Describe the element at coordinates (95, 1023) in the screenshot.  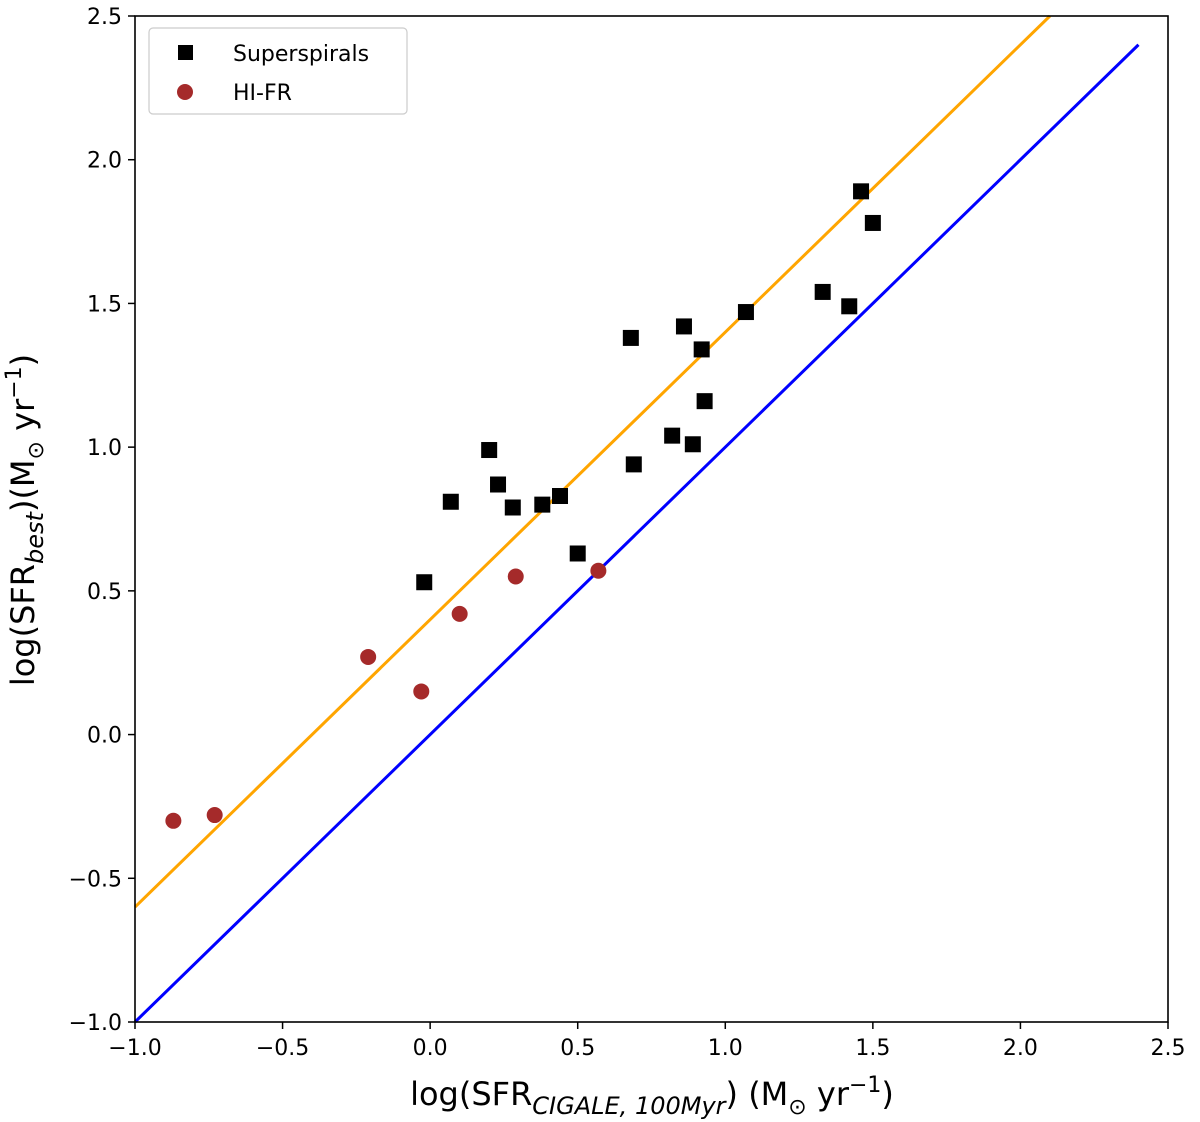
I see `y-tick-label: −1.0` at that location.